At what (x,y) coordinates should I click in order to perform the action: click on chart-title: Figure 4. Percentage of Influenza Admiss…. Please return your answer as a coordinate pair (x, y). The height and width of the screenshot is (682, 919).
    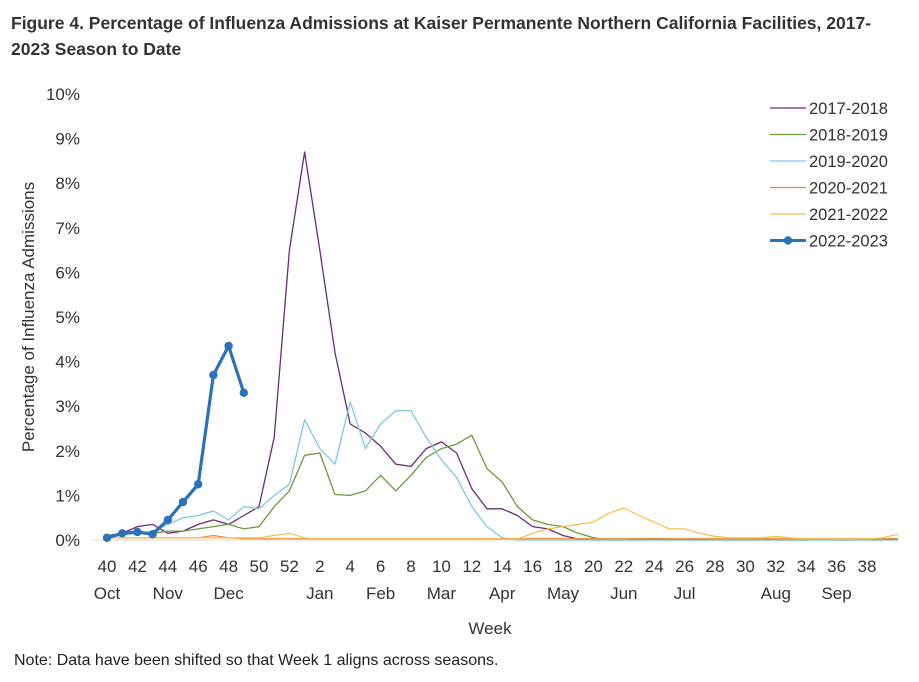
    Looking at the image, I should click on (441, 36).